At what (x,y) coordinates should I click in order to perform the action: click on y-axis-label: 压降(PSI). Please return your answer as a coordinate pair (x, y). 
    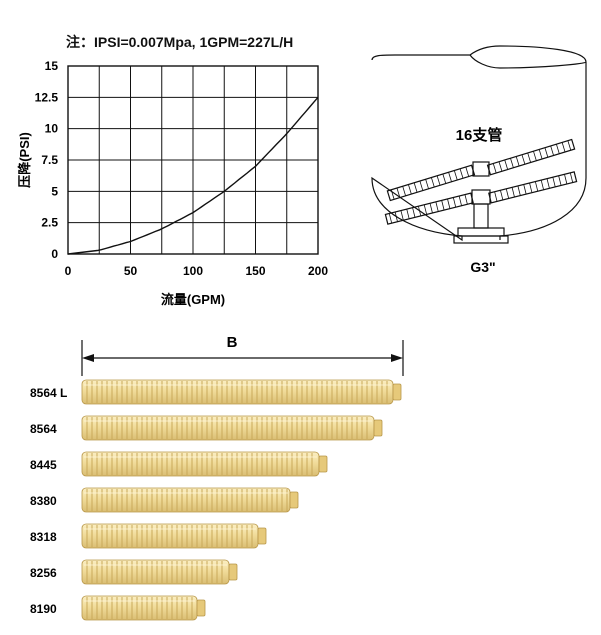
    Looking at the image, I should click on (24, 160).